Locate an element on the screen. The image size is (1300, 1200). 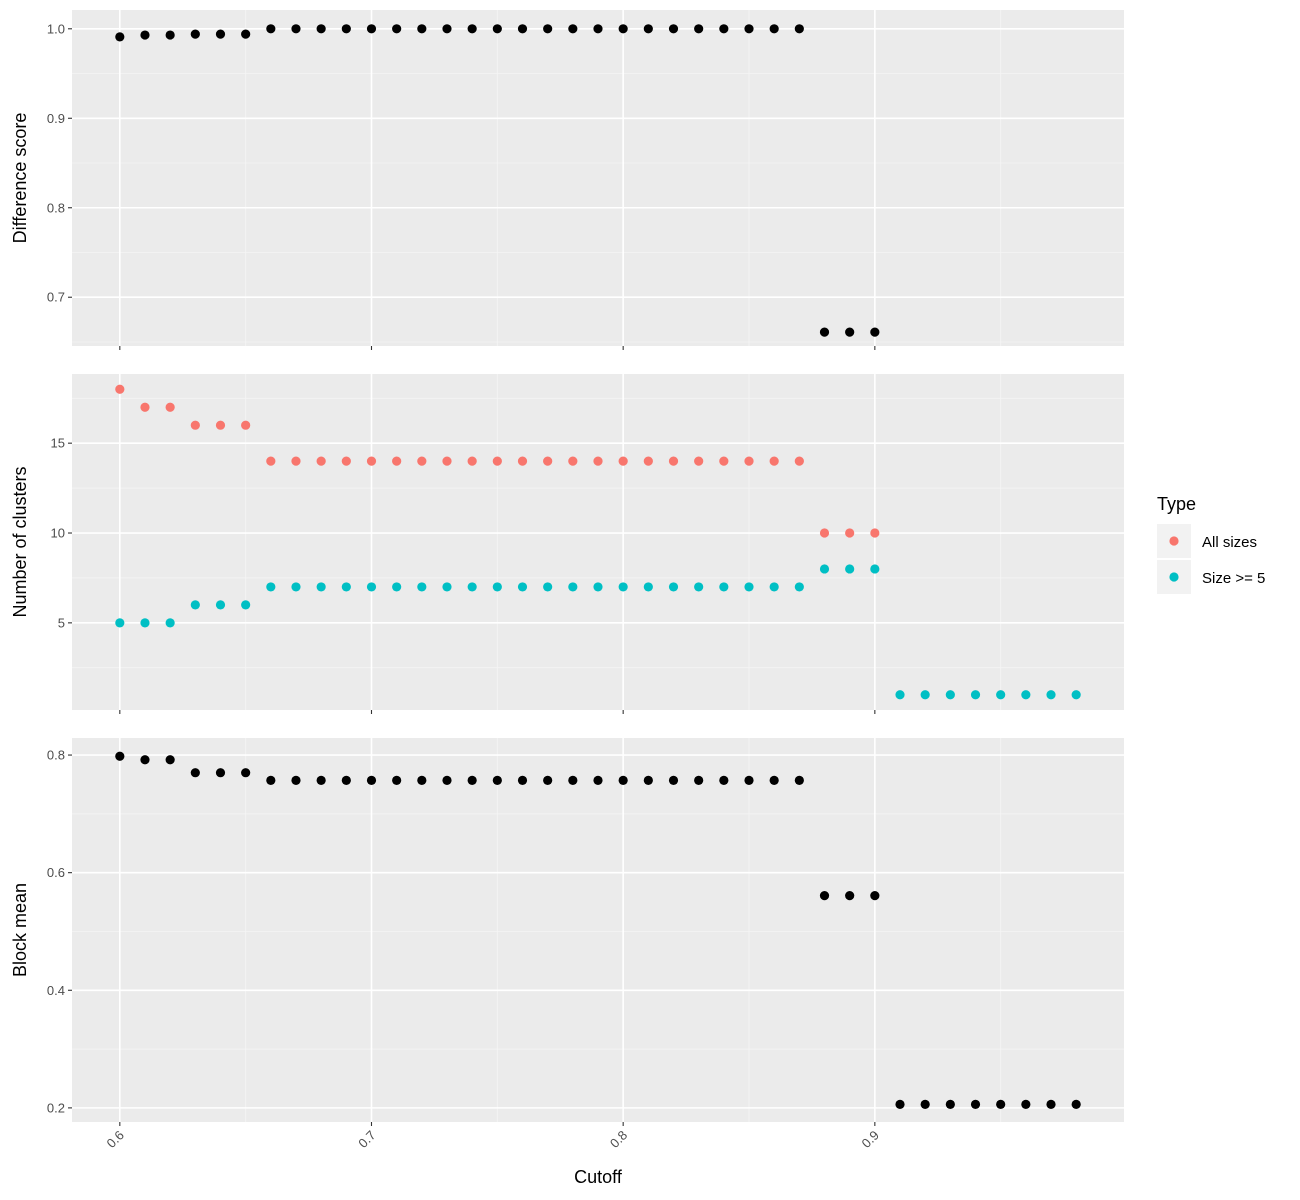
legend-label: Size >= 5 is located at coordinates (1233, 578).